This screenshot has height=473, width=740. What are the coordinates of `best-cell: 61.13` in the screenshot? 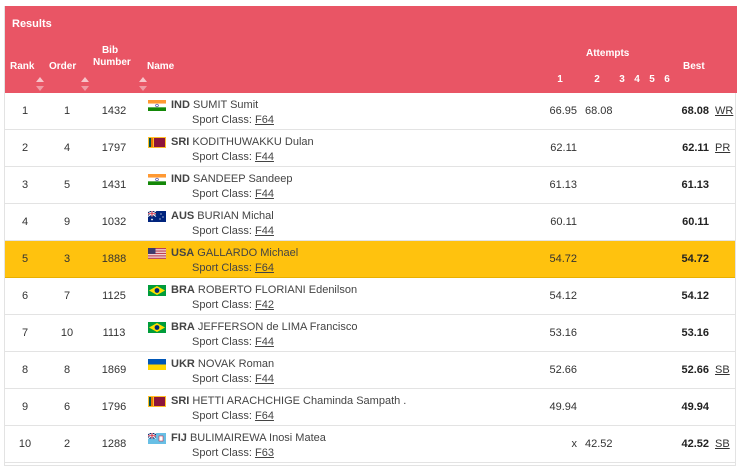 It's located at (695, 185).